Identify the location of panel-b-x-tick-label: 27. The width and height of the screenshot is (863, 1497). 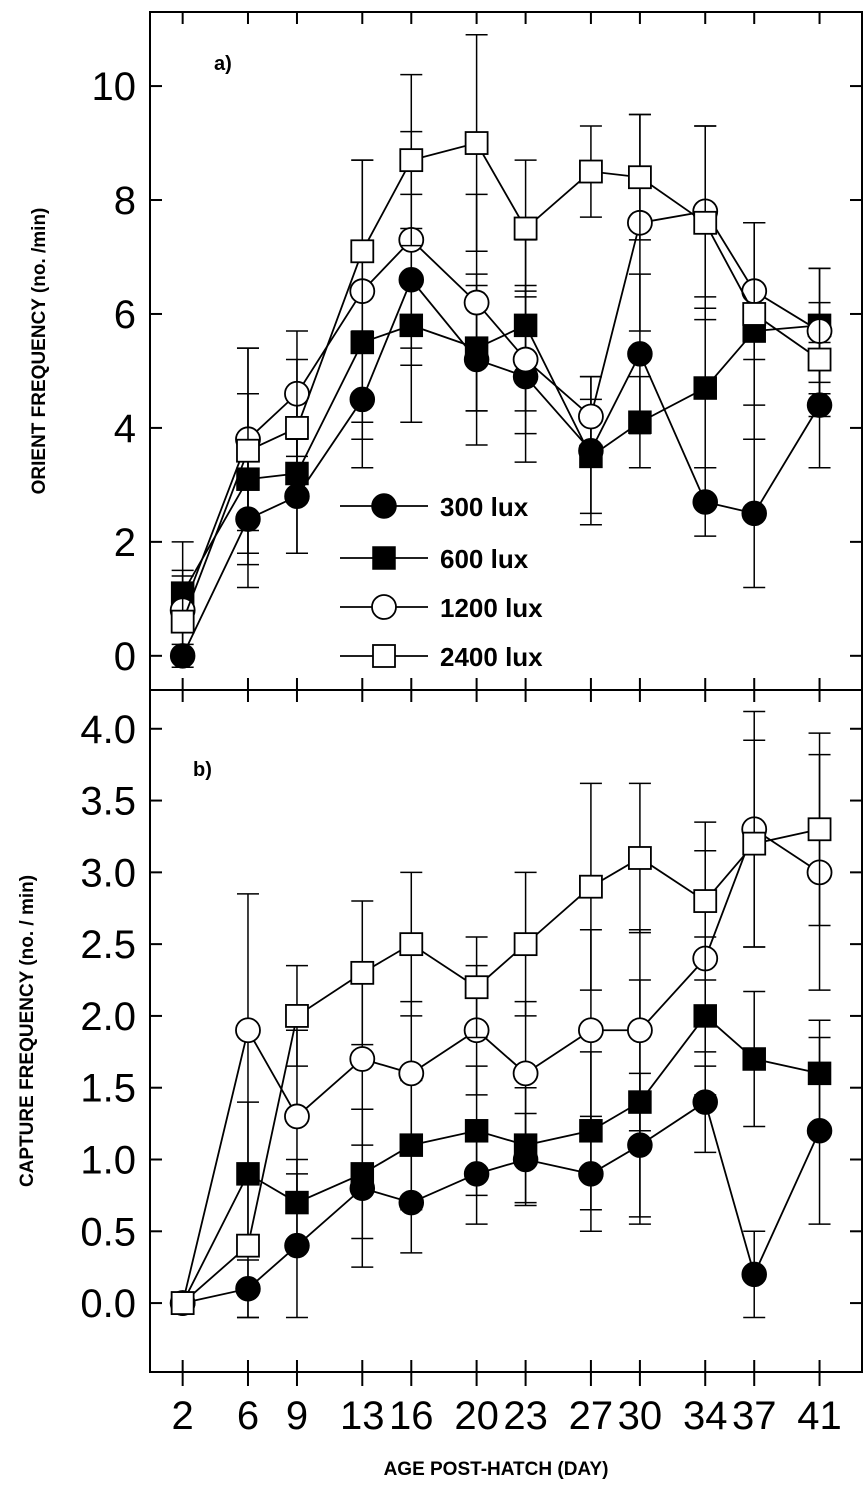
(591, 1416).